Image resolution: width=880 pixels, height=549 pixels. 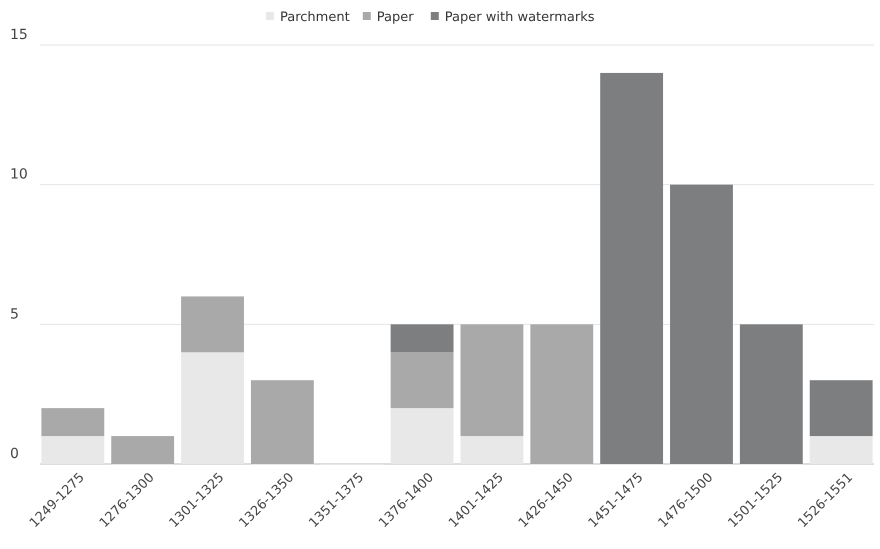 What do you see at coordinates (14, 454) in the screenshot?
I see `y-tick-label: 0` at bounding box center [14, 454].